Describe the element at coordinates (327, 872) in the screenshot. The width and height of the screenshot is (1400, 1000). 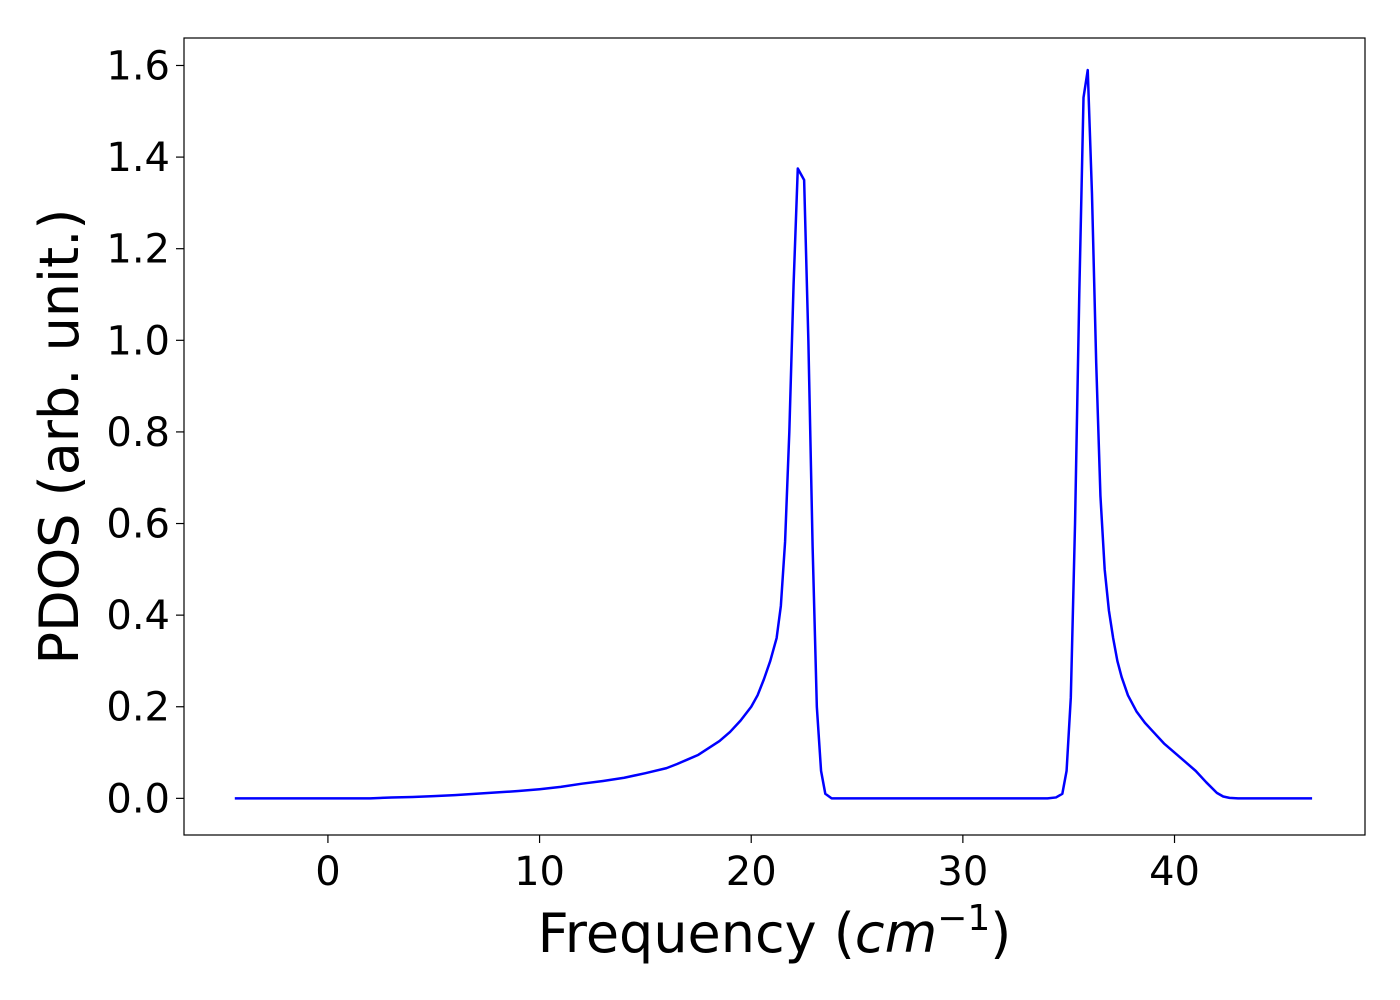
I see `x-tick-label: 0` at that location.